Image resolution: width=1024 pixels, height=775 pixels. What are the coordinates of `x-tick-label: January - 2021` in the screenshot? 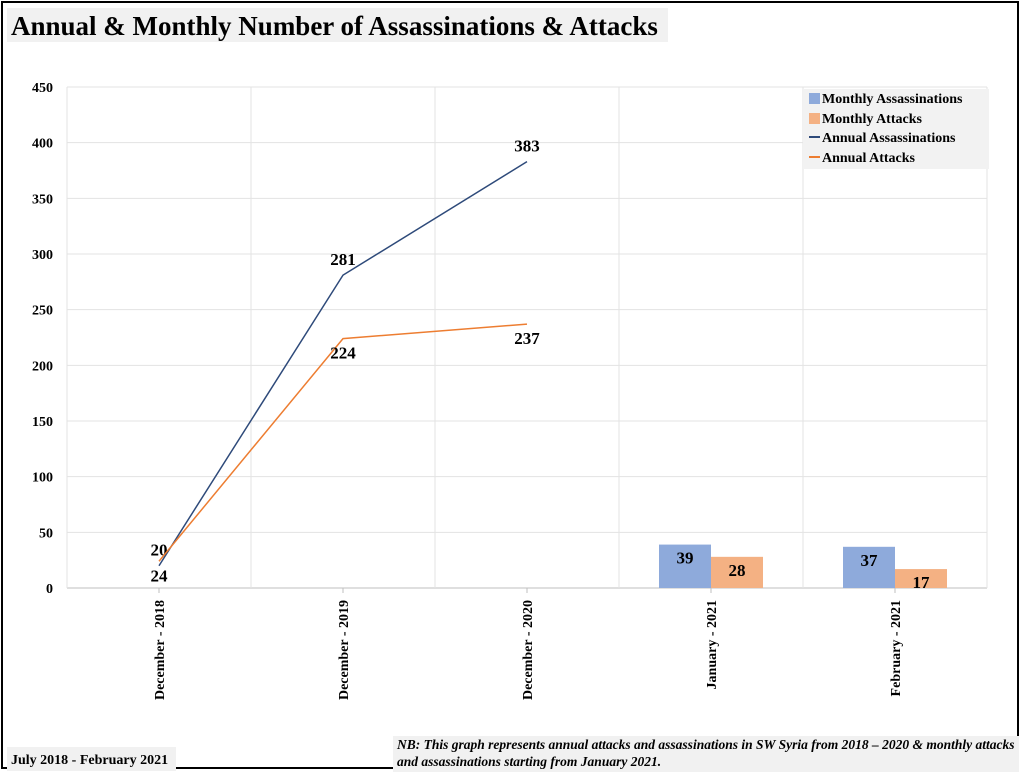 It's located at (712, 644).